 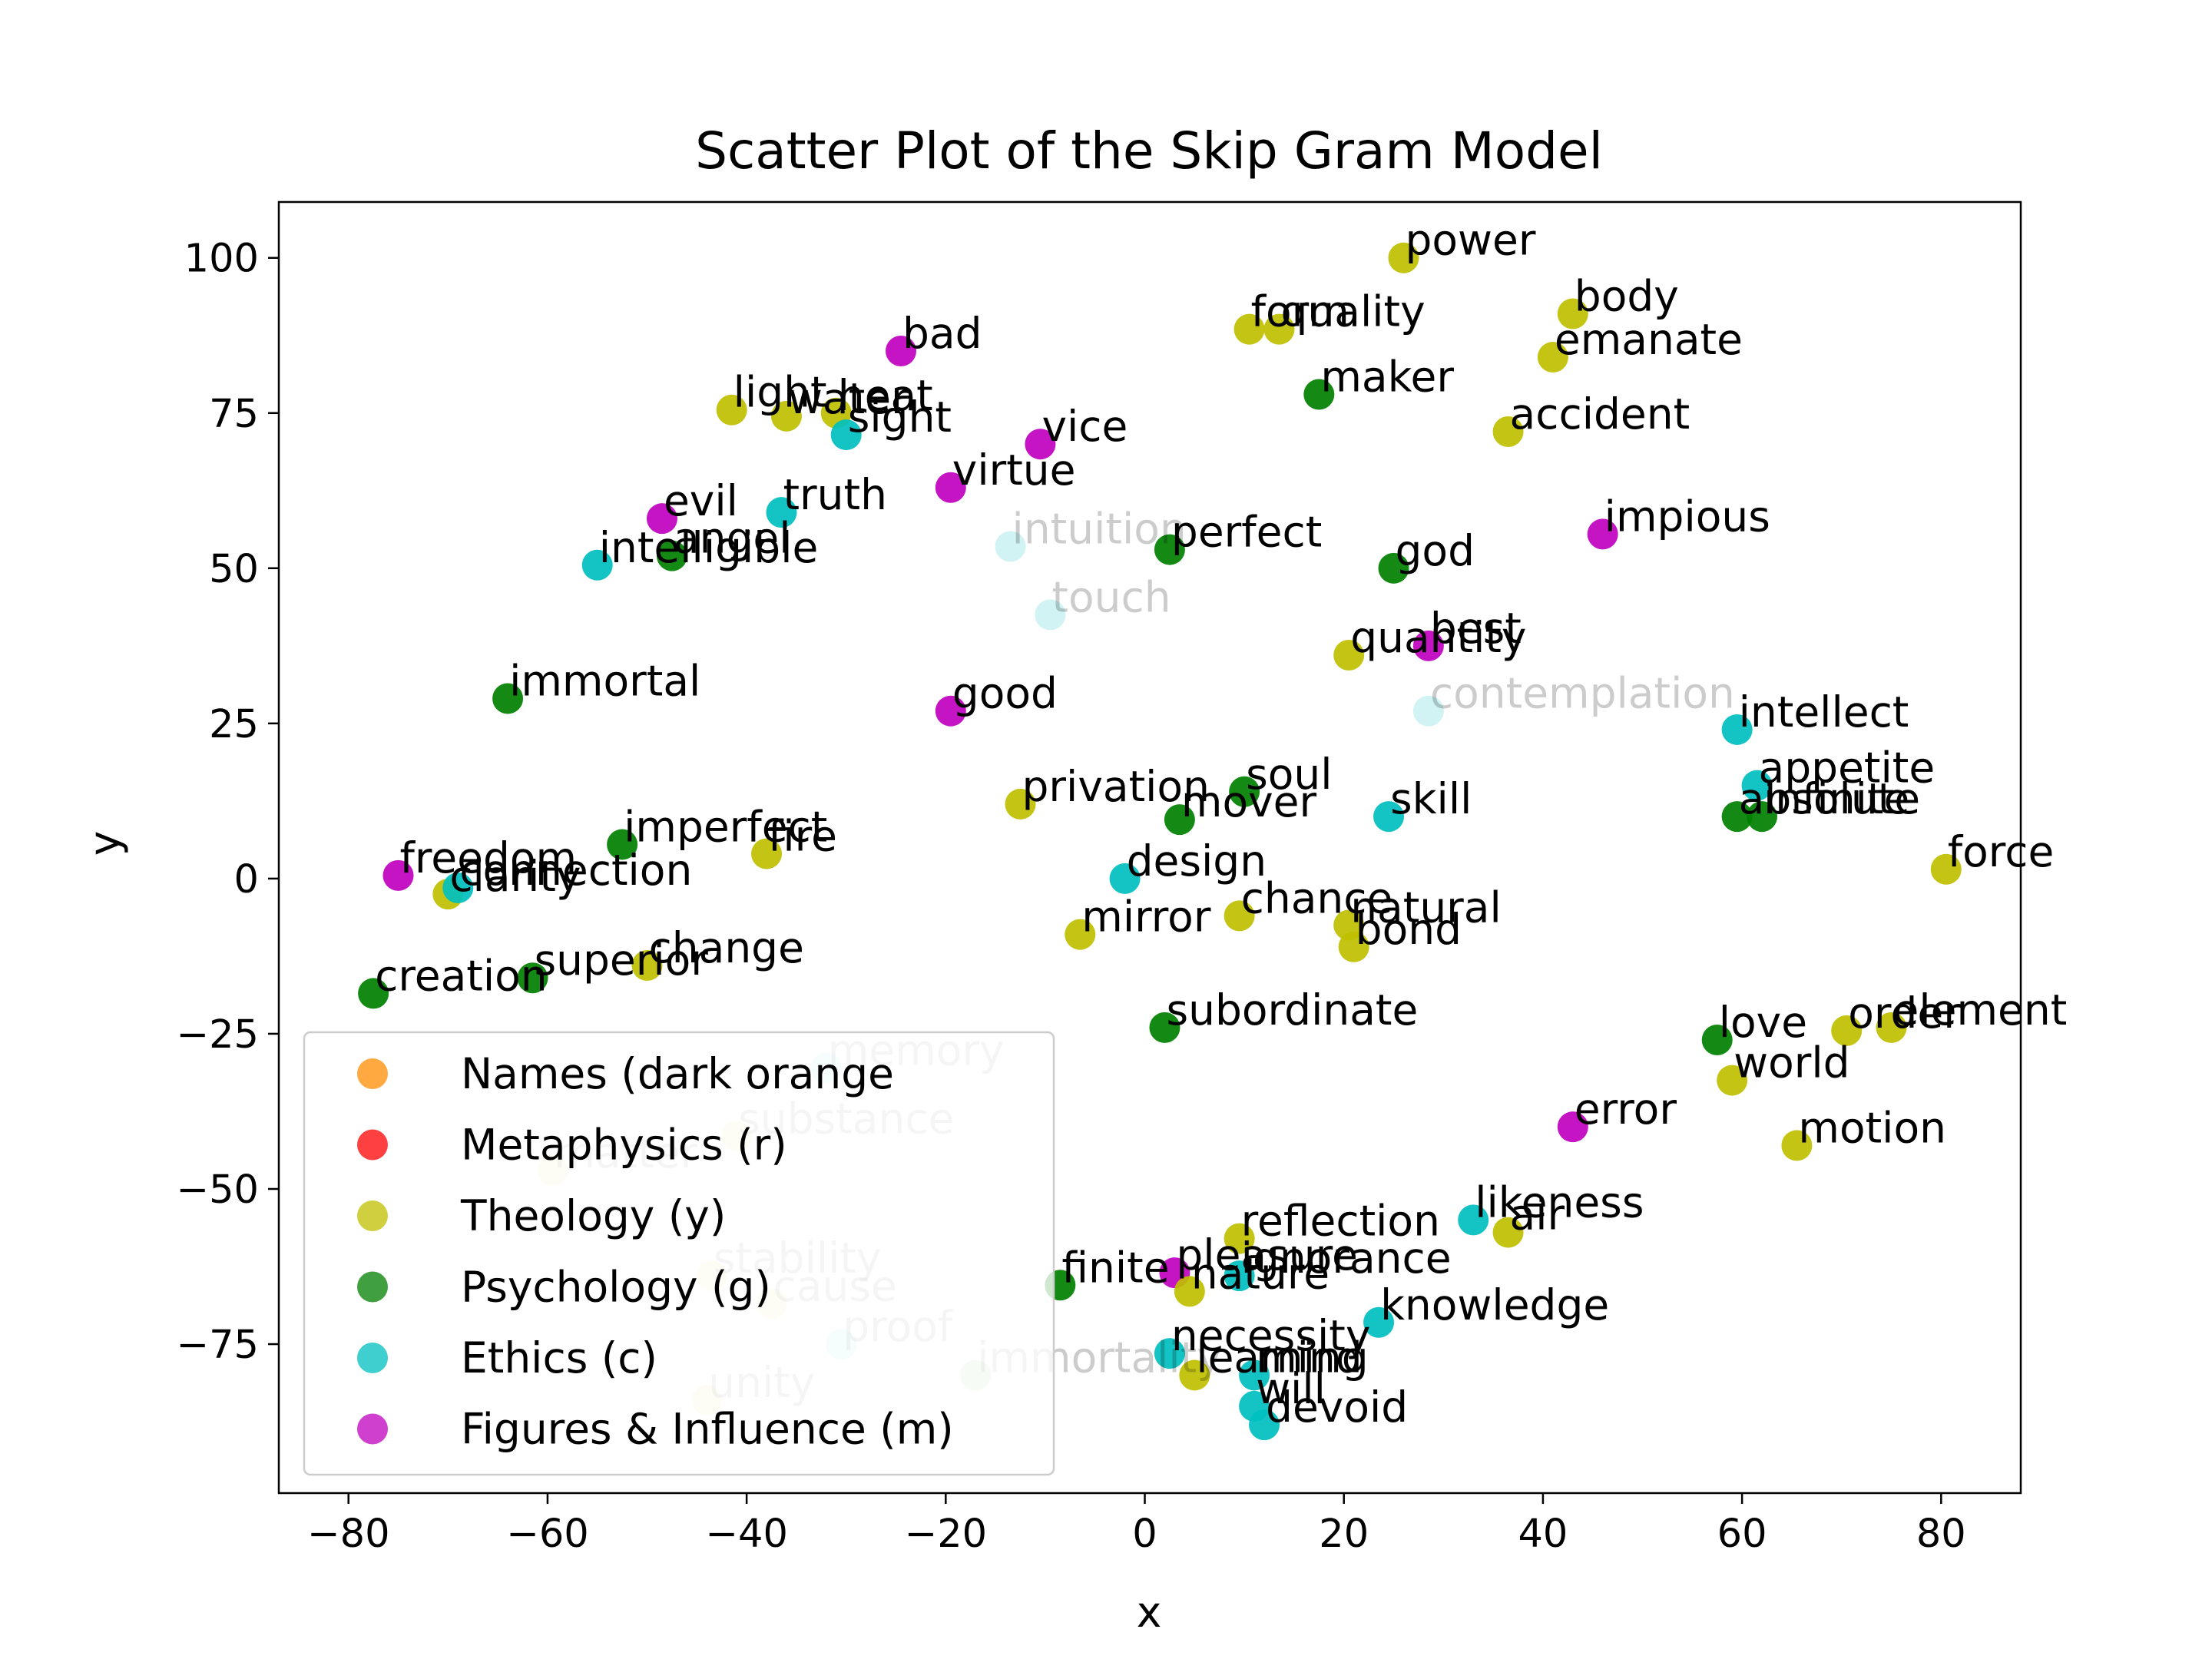 What do you see at coordinates (1279, 329) in the screenshot?
I see `point-quality` at bounding box center [1279, 329].